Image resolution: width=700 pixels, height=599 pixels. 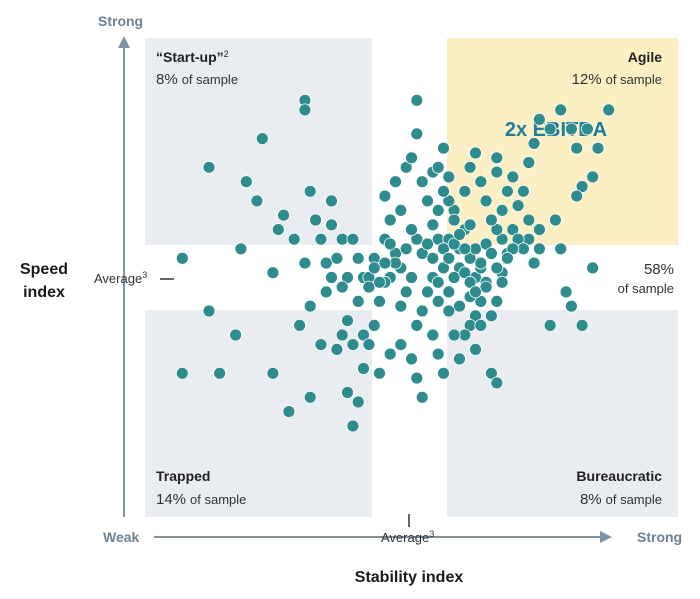 I want to click on x-axis, so click(x=383, y=537).